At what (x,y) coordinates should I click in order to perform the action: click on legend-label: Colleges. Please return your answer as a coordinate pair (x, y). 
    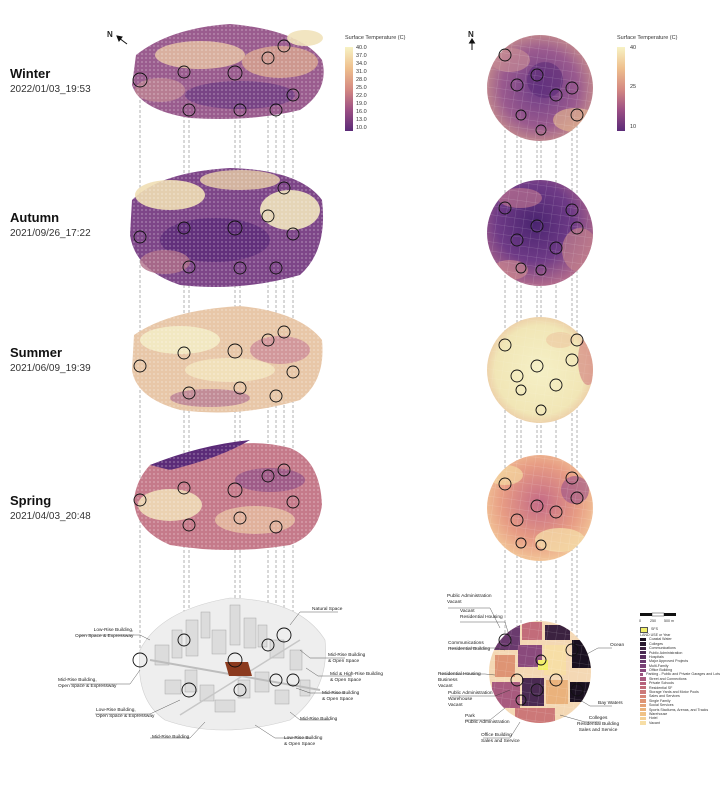
    Looking at the image, I should click on (656, 643).